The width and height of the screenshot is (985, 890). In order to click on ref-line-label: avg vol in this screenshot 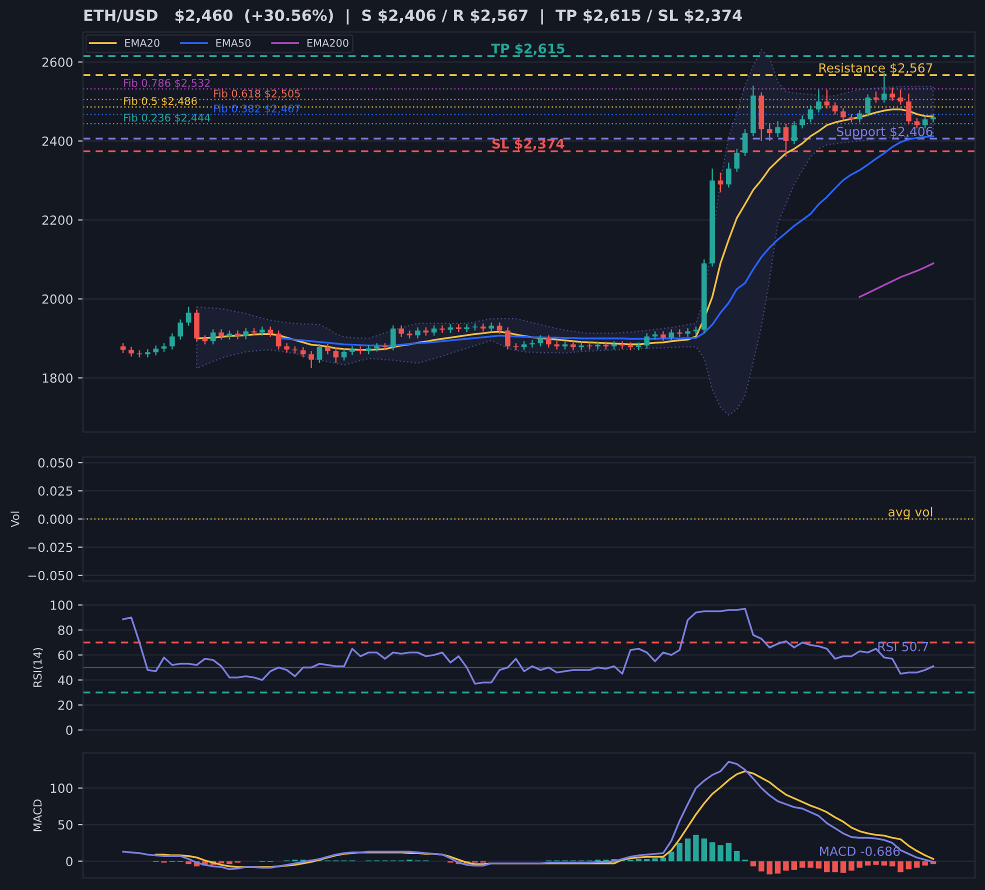, I will do `click(910, 512)`.